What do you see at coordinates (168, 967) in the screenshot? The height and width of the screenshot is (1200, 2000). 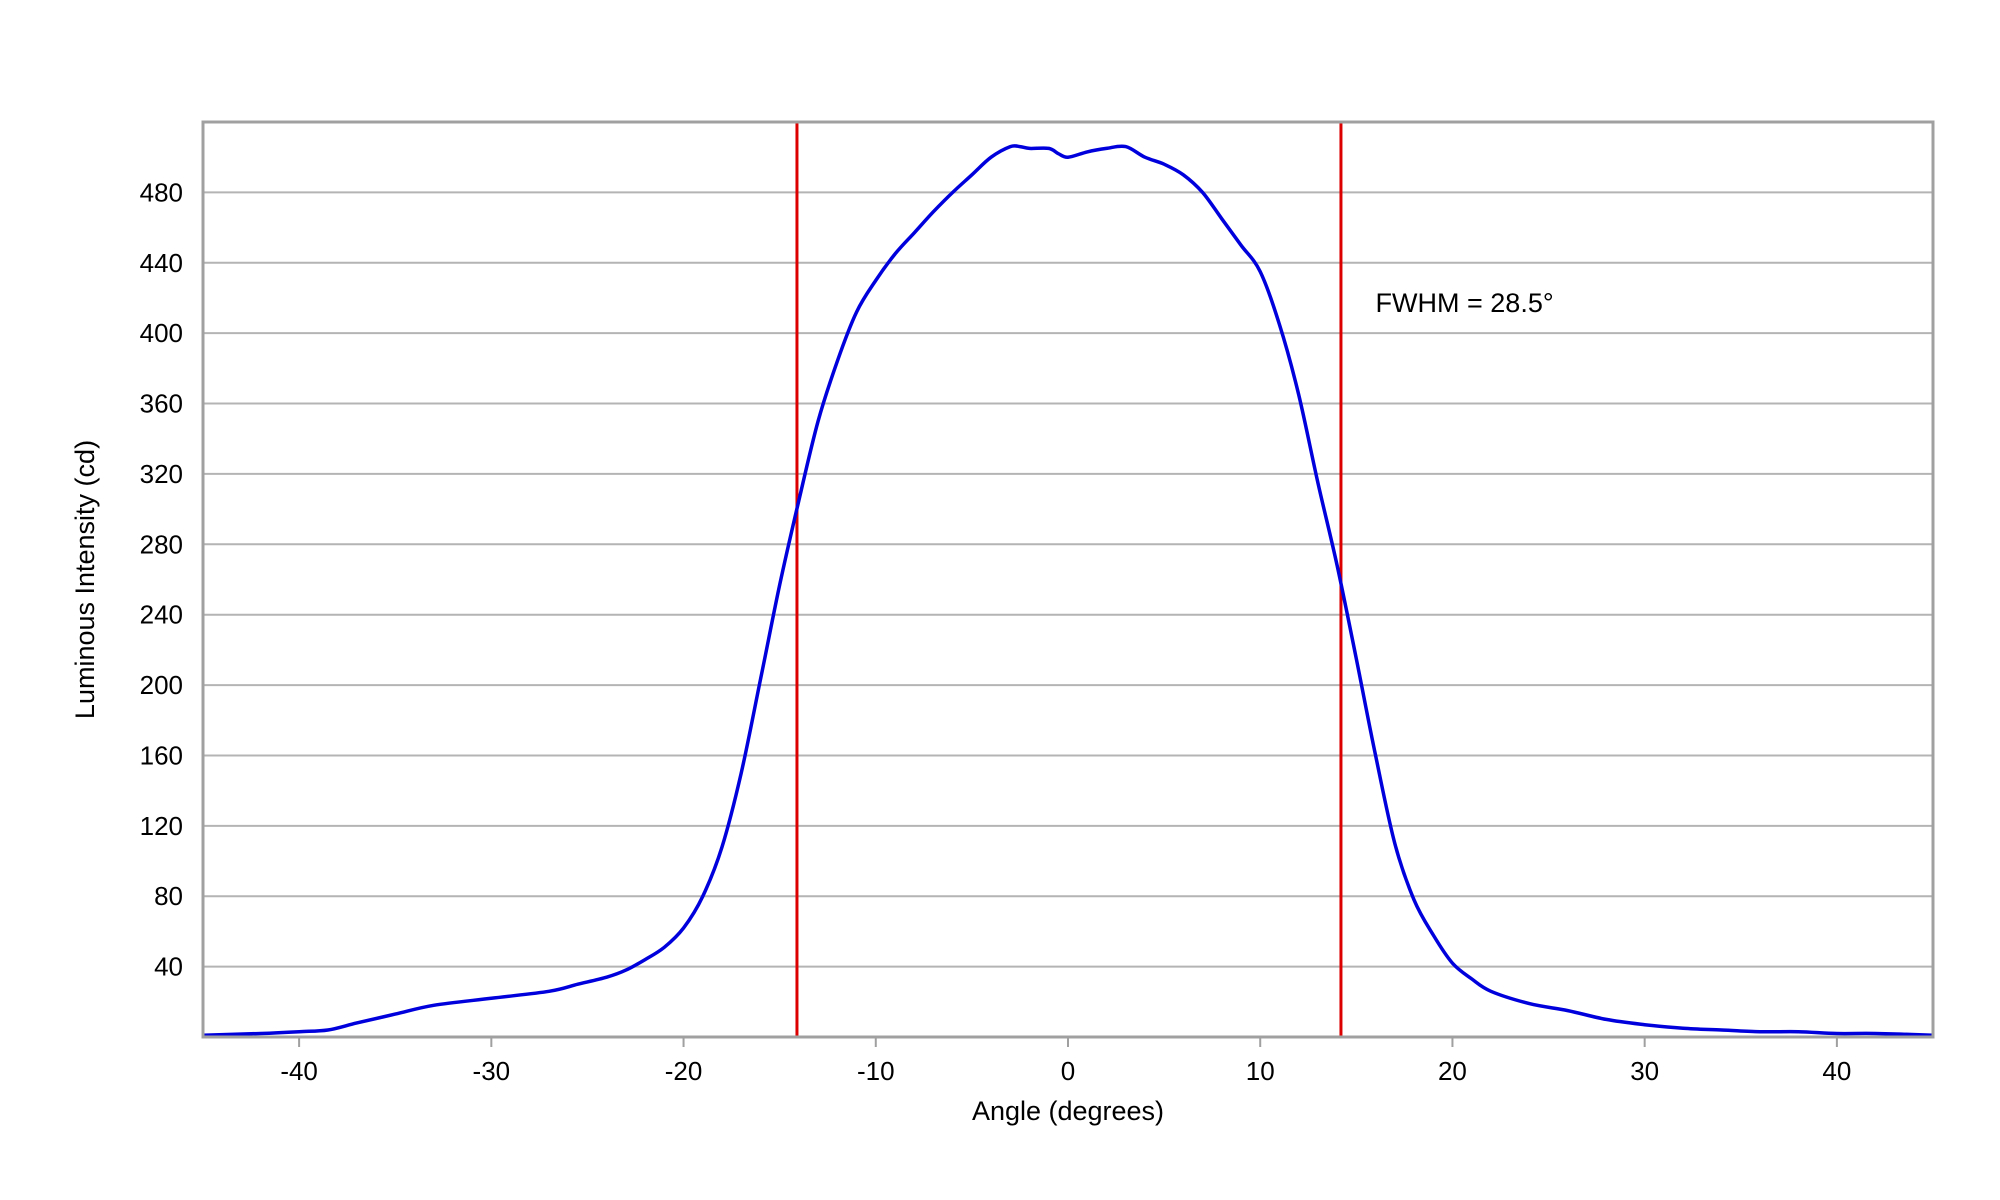 I see `y-tick-label: 40` at bounding box center [168, 967].